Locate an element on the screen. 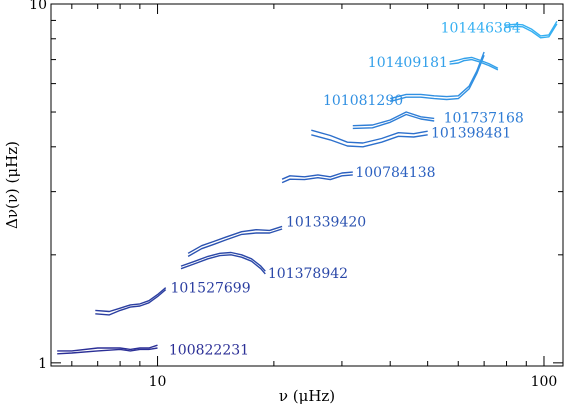 This screenshot has width=566, height=407. series-label-101737168: 101737168 is located at coordinates (484, 119).